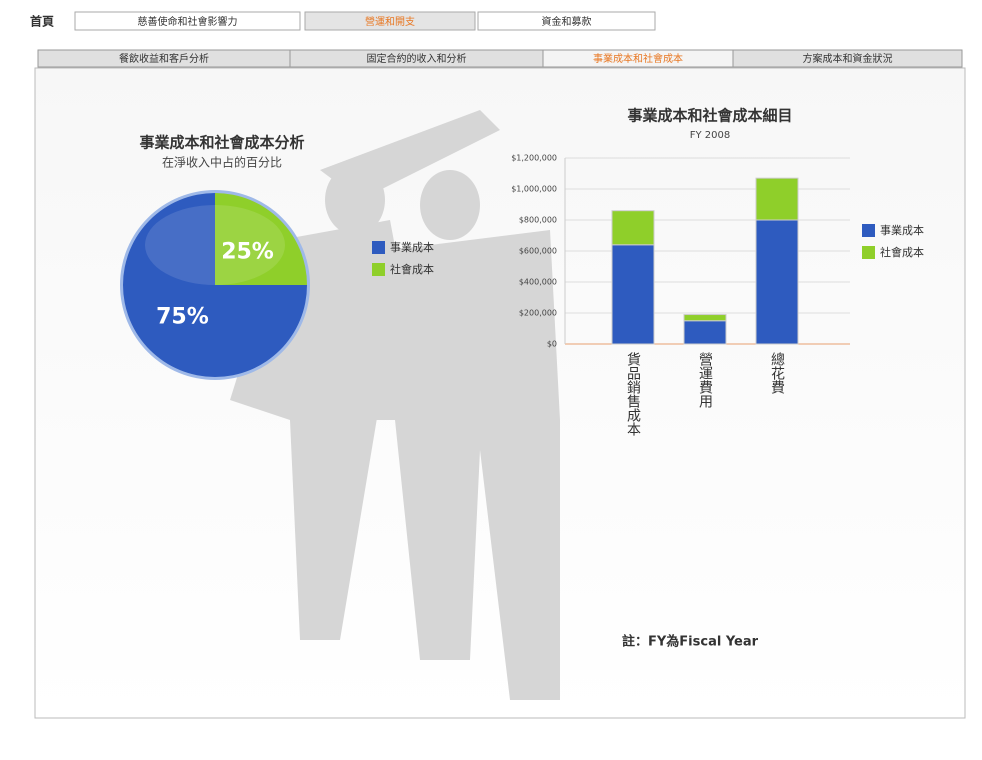 The height and width of the screenshot is (760, 982). I want to click on y-tick-label: $1,000,000, so click(534, 189).